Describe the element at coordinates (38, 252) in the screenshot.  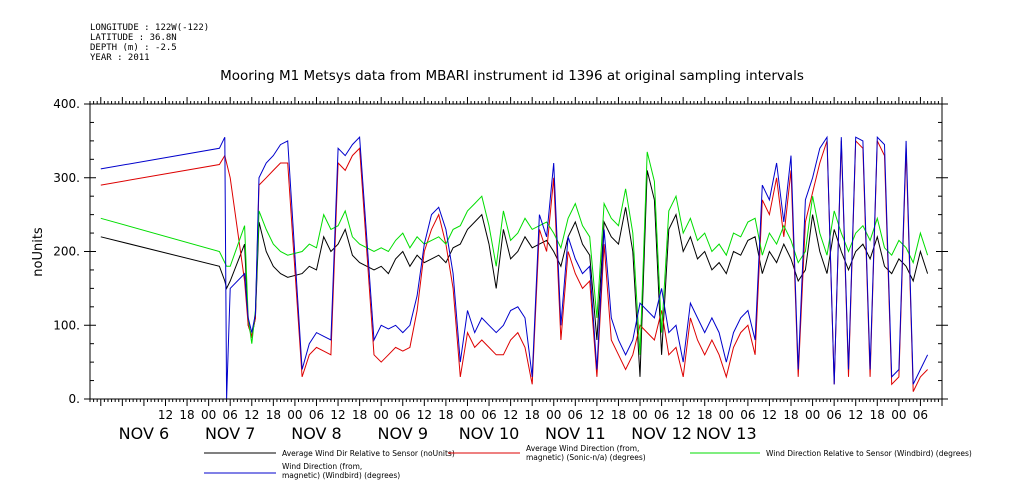
I see `y-axis-label: noUnits` at that location.